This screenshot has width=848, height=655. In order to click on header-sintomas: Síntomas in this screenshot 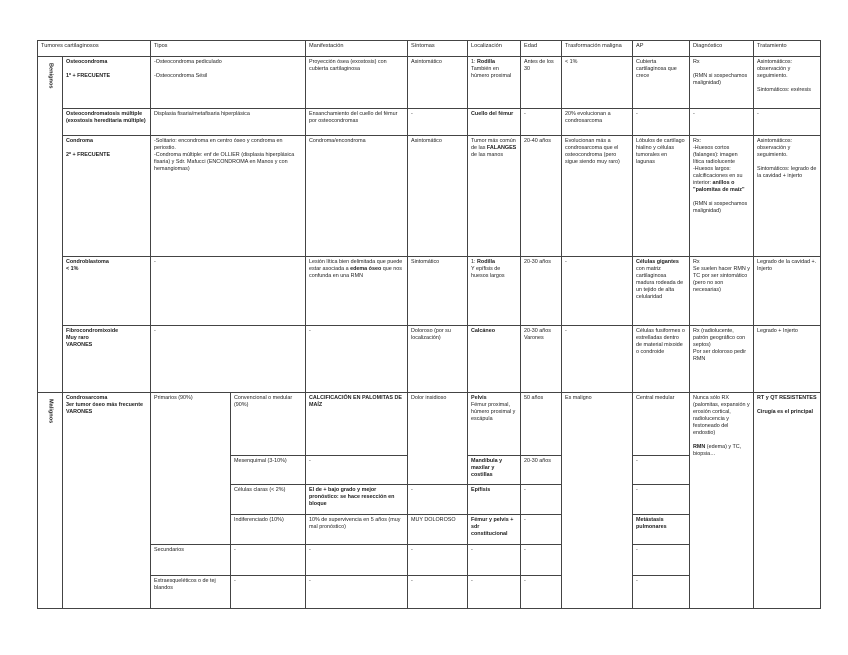, I will do `click(438, 48)`.